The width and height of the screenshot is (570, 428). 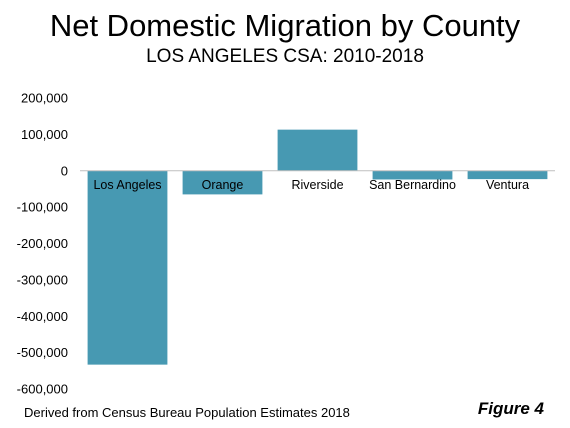 I want to click on category-label: Riverside, so click(x=317, y=185).